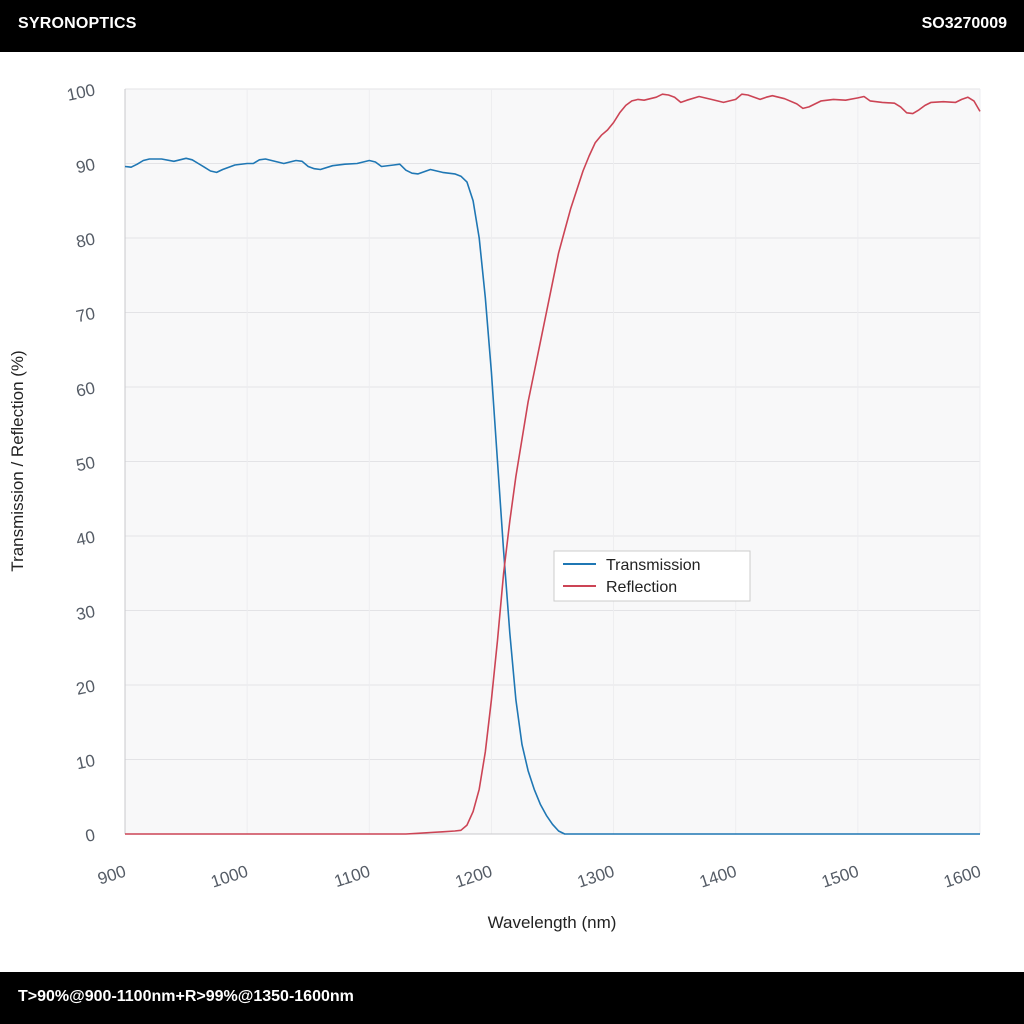 This screenshot has height=1024, width=1024. I want to click on x-tick-label: 1600, so click(962, 877).